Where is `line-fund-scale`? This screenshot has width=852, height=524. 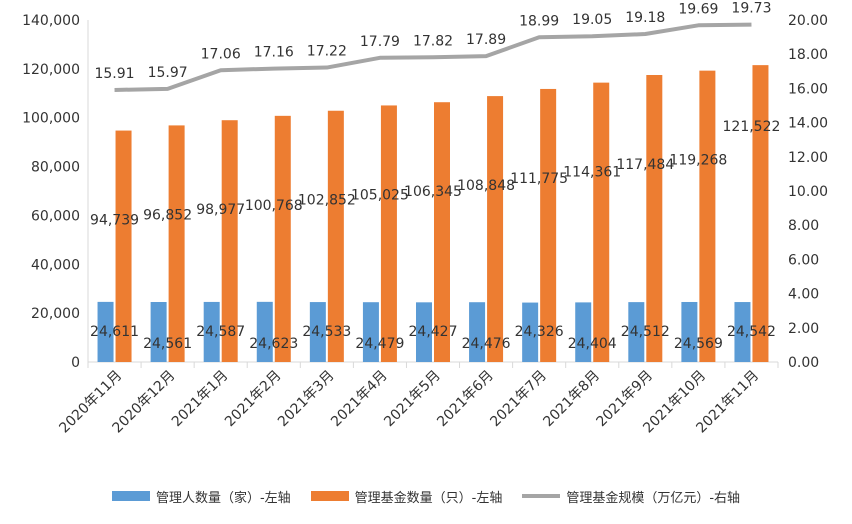 line-fund-scale is located at coordinates (433, 57).